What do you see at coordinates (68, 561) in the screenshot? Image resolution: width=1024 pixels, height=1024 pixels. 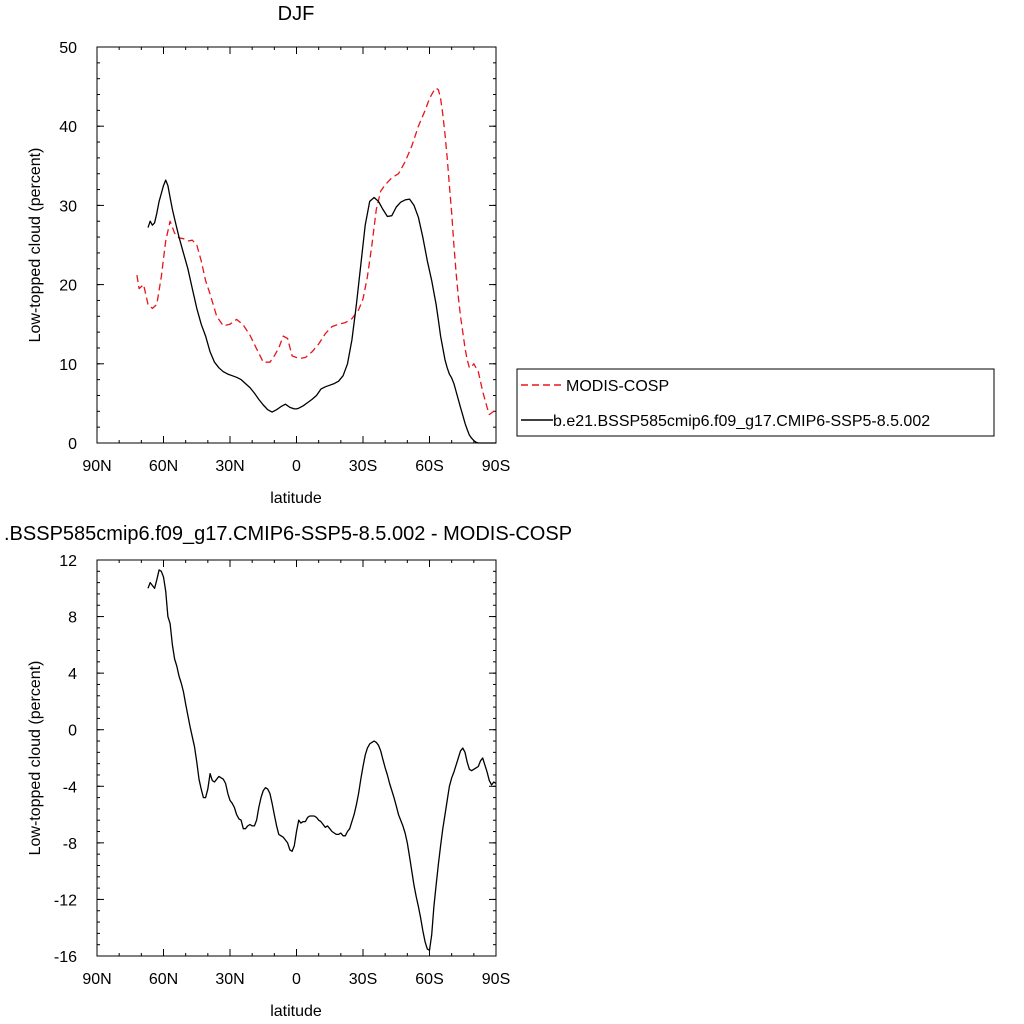 I see `y-tick-label: 12` at bounding box center [68, 561].